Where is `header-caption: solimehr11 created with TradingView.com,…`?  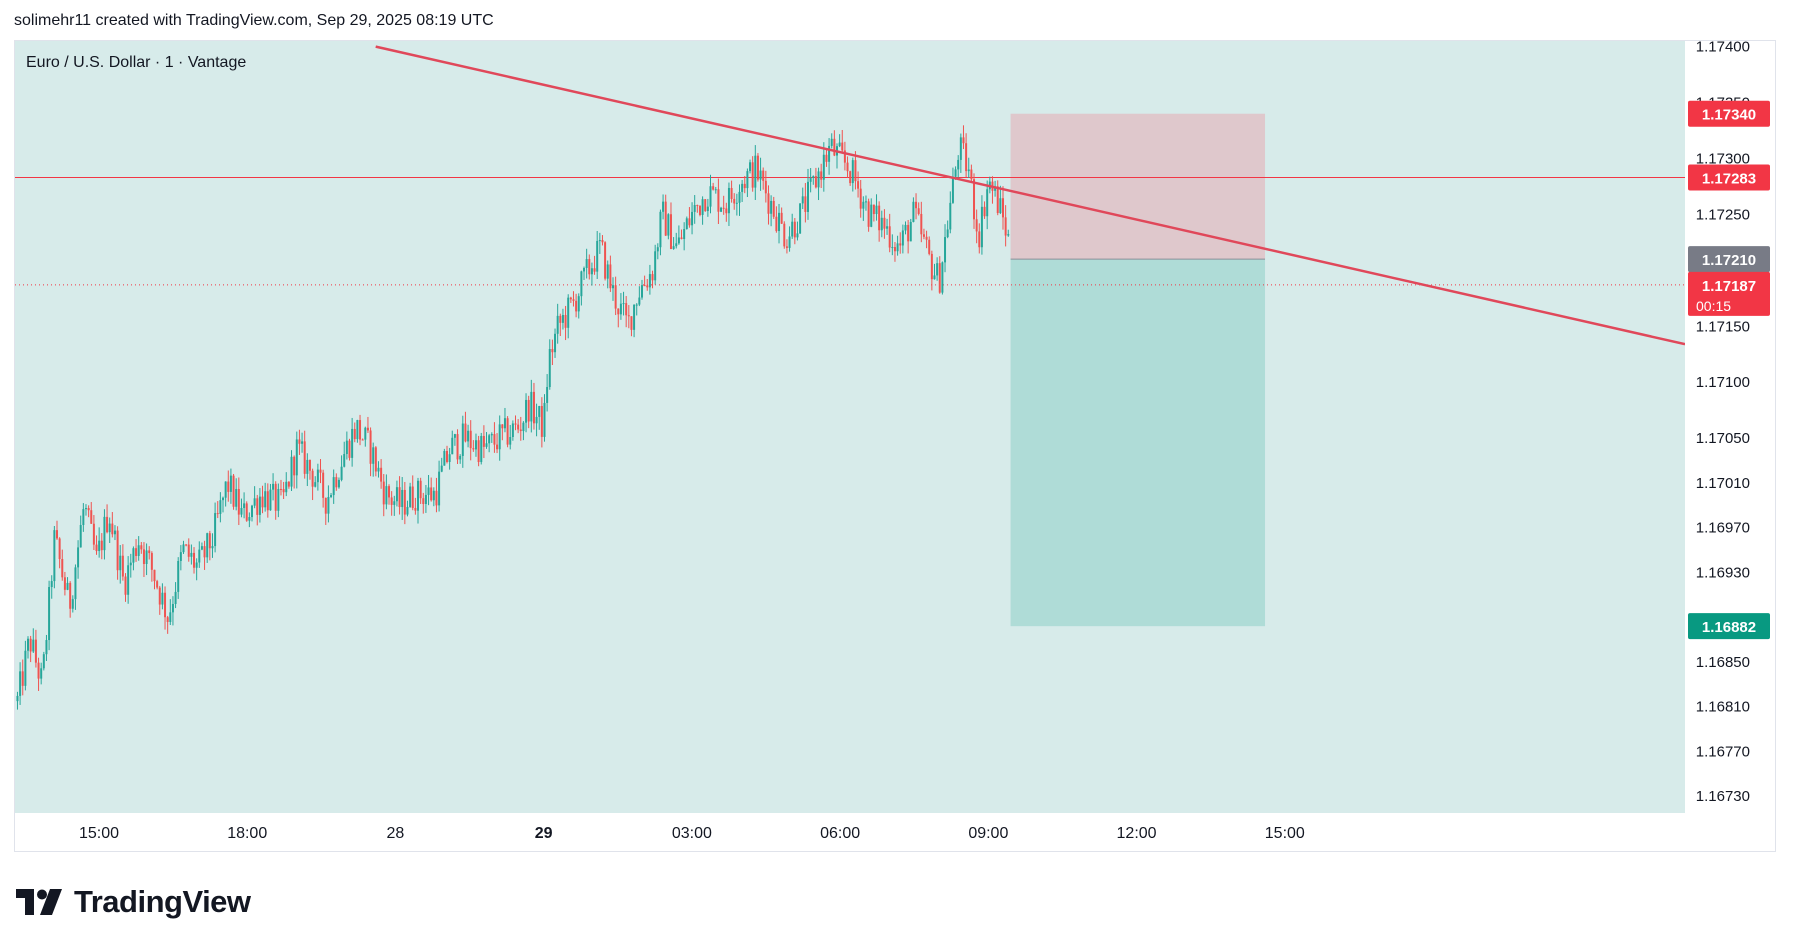 header-caption: solimehr11 created with TradingView.com,… is located at coordinates (254, 20).